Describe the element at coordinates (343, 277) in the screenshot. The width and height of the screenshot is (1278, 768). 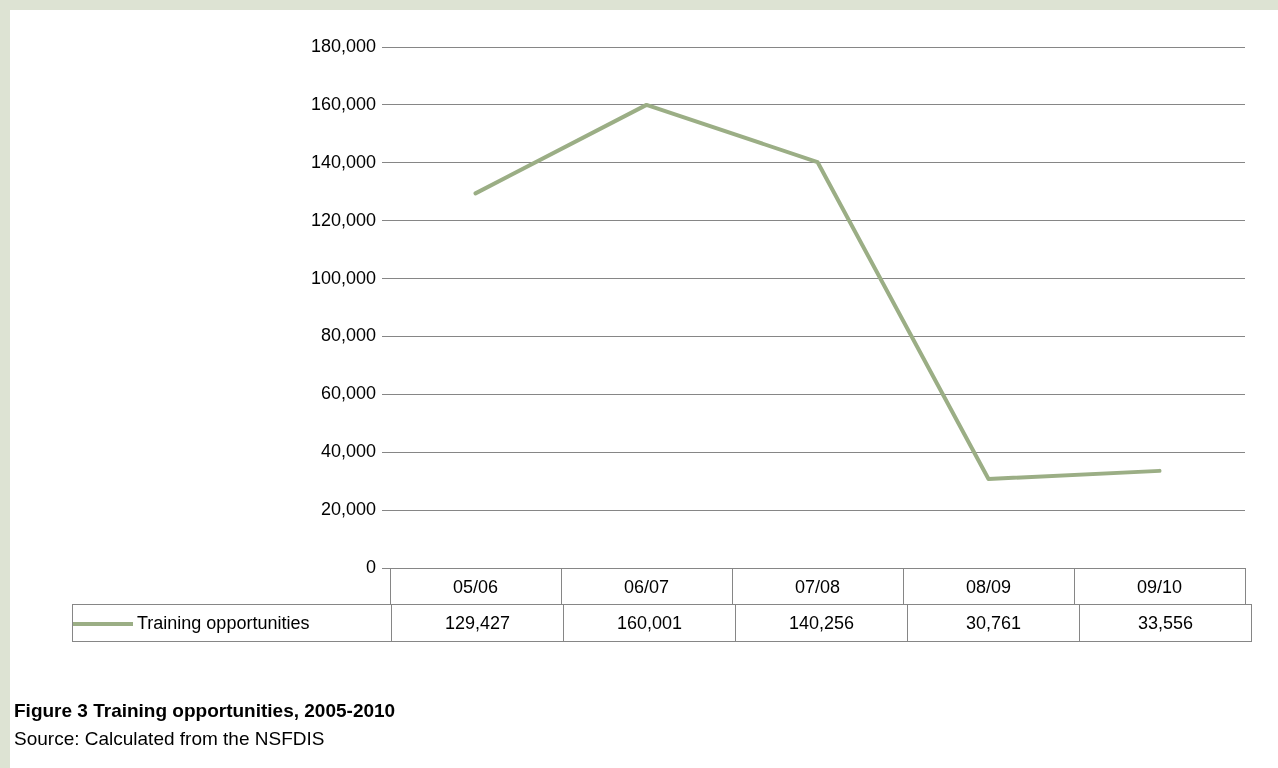
I see `y-tick-label: 100,000` at that location.